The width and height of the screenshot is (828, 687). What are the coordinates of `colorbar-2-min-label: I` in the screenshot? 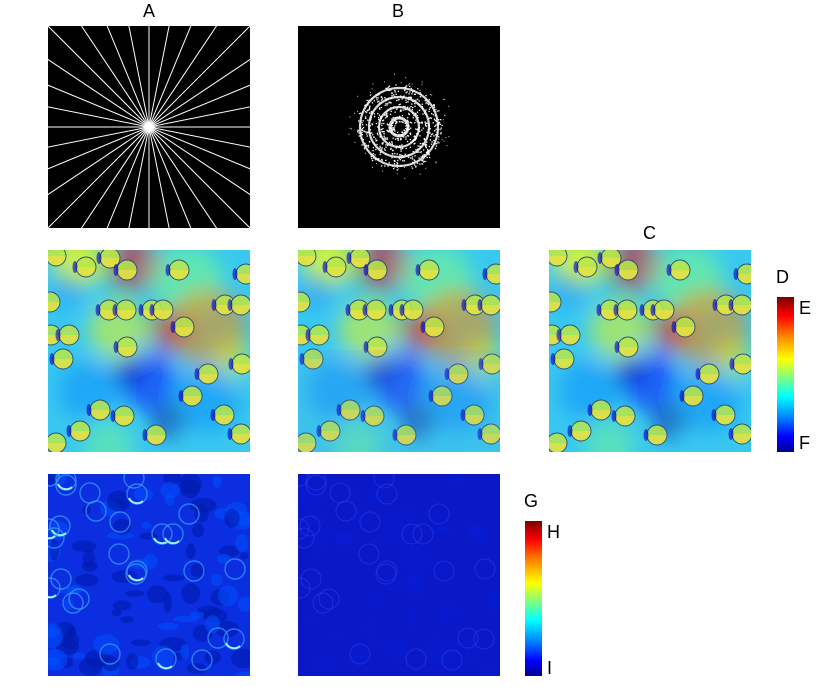 It's located at (550, 668).